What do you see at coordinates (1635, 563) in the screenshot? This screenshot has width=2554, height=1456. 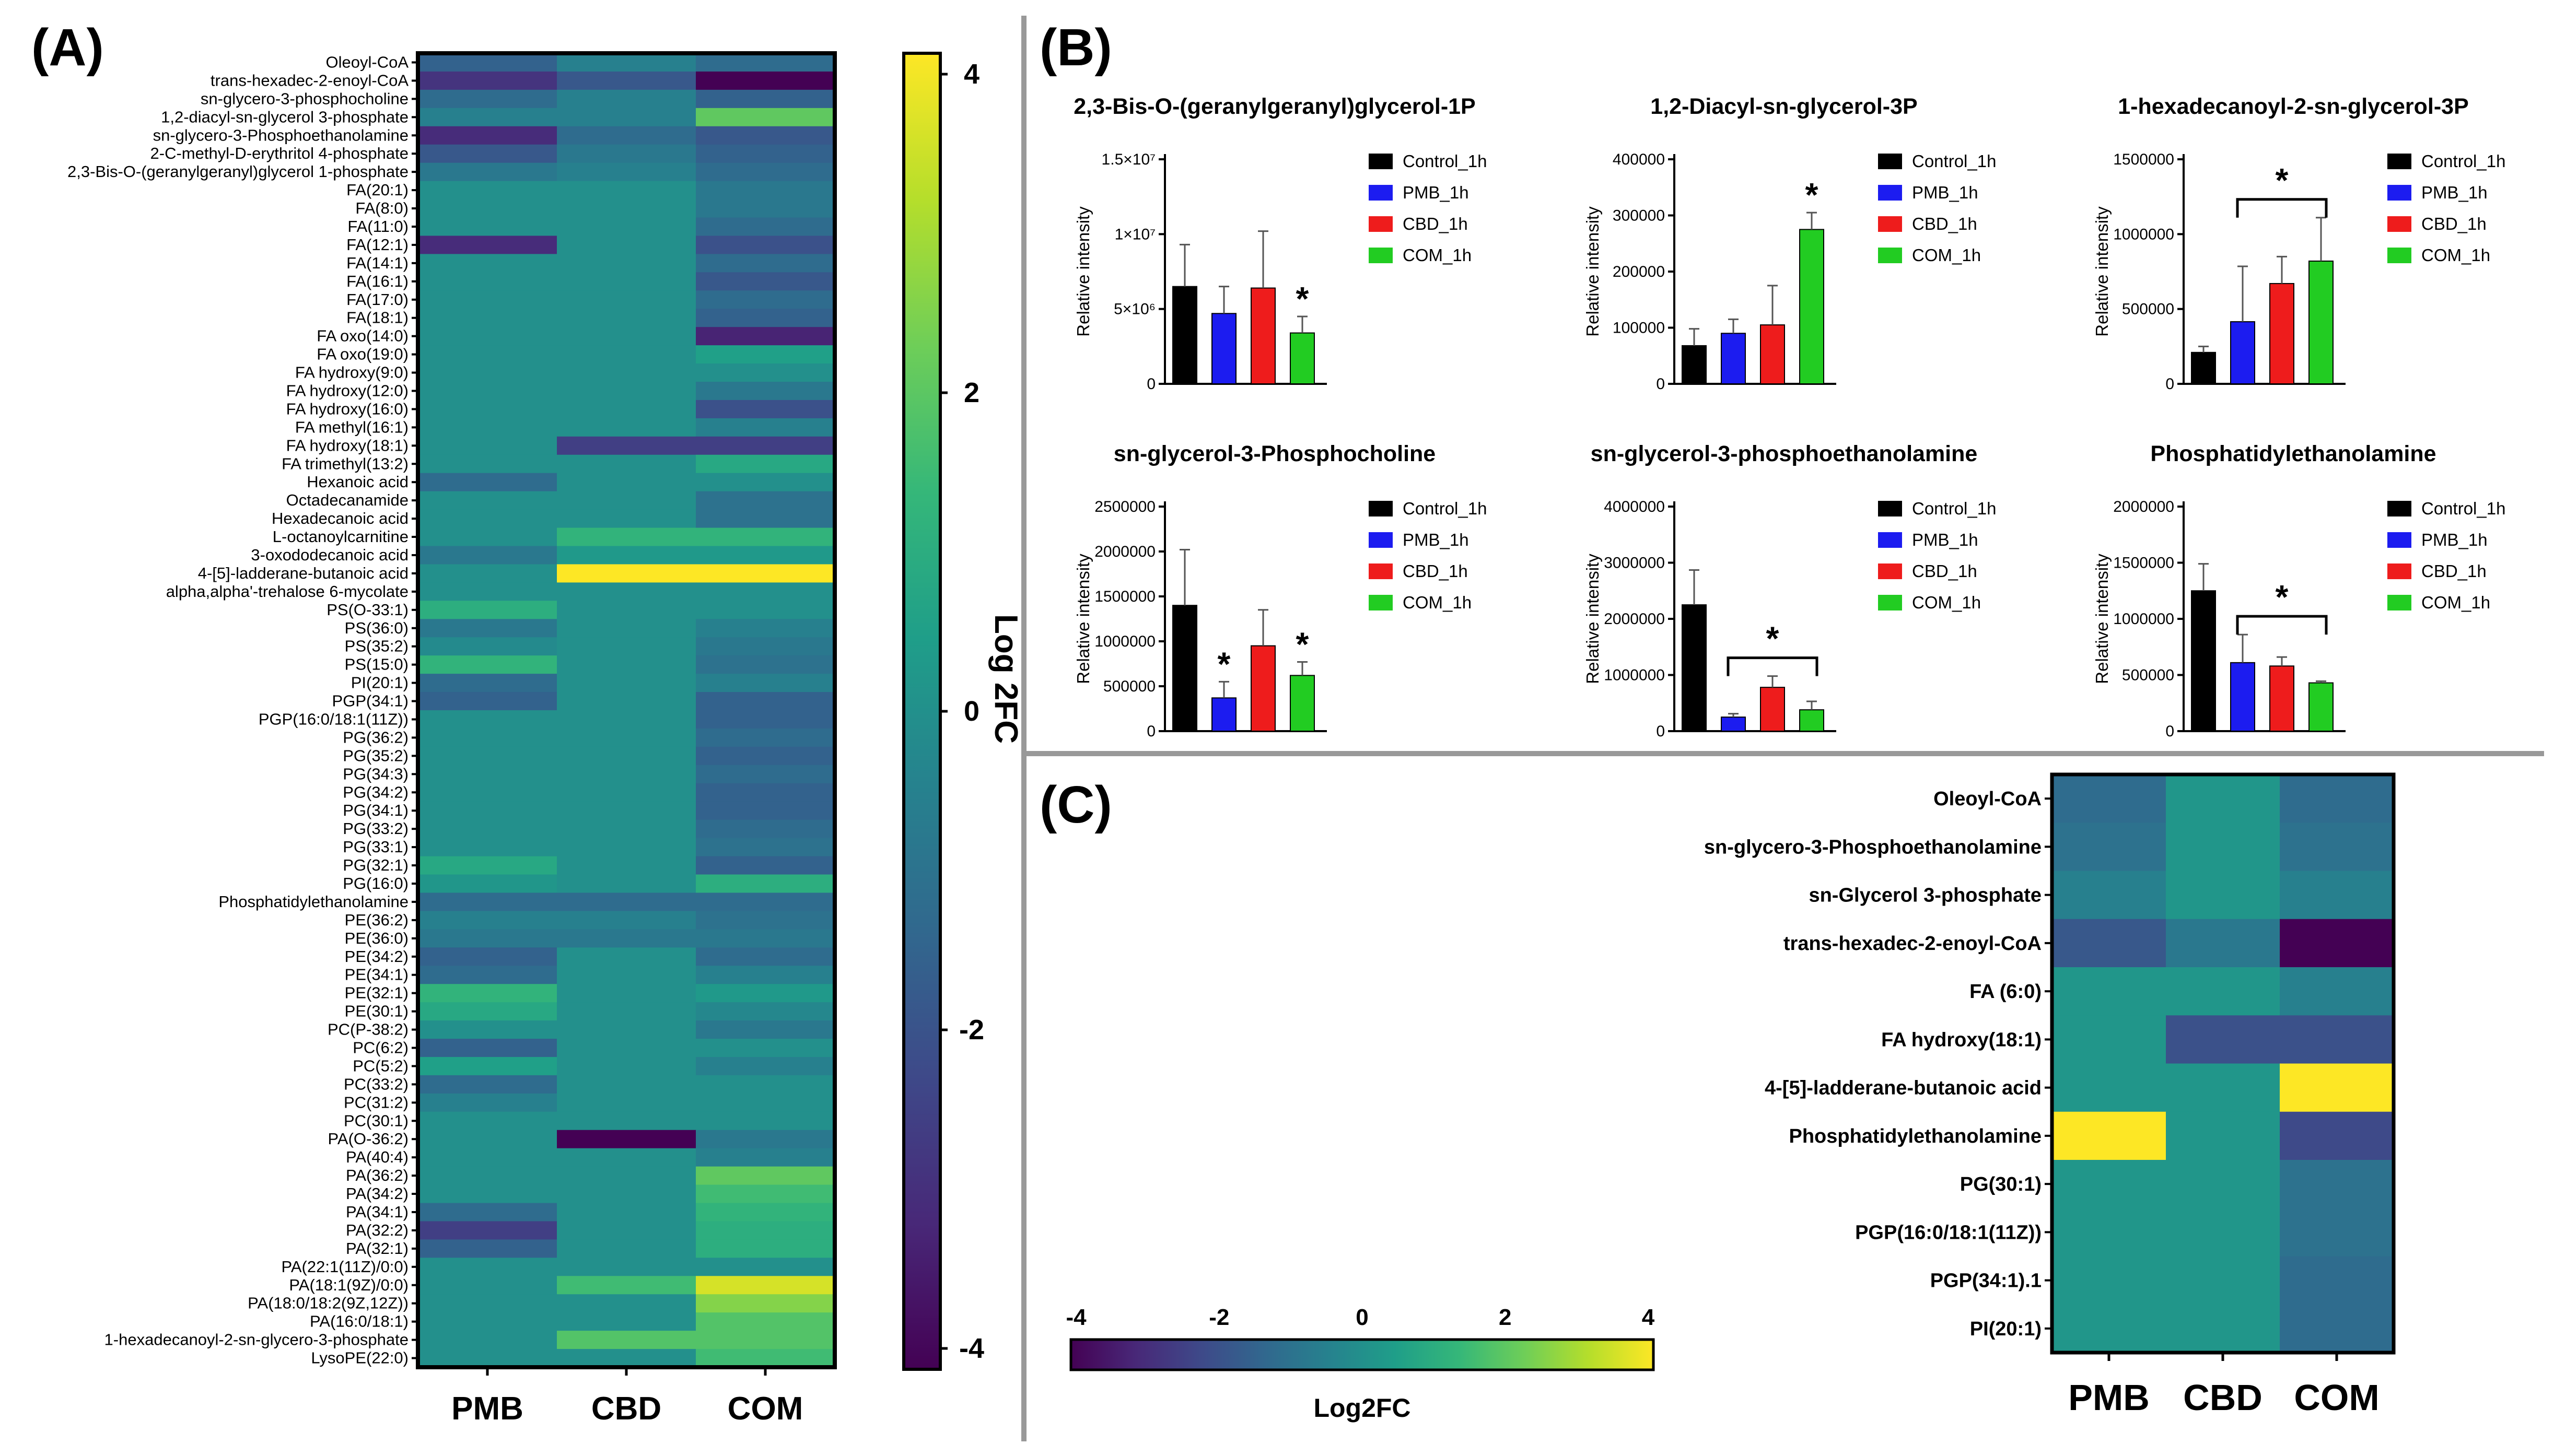 I see `y-tick-label: 3000000` at bounding box center [1635, 563].